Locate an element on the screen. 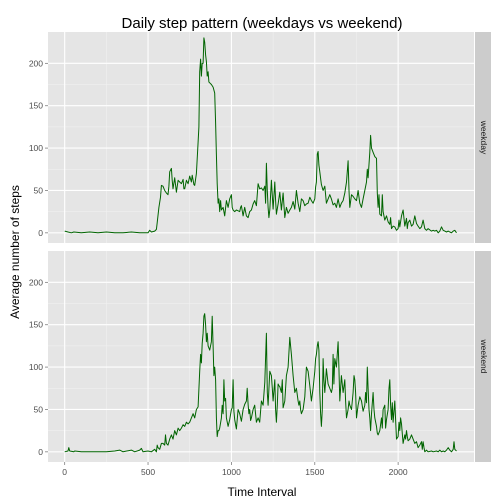  x-axis-title: Time Interval is located at coordinates (262, 492).